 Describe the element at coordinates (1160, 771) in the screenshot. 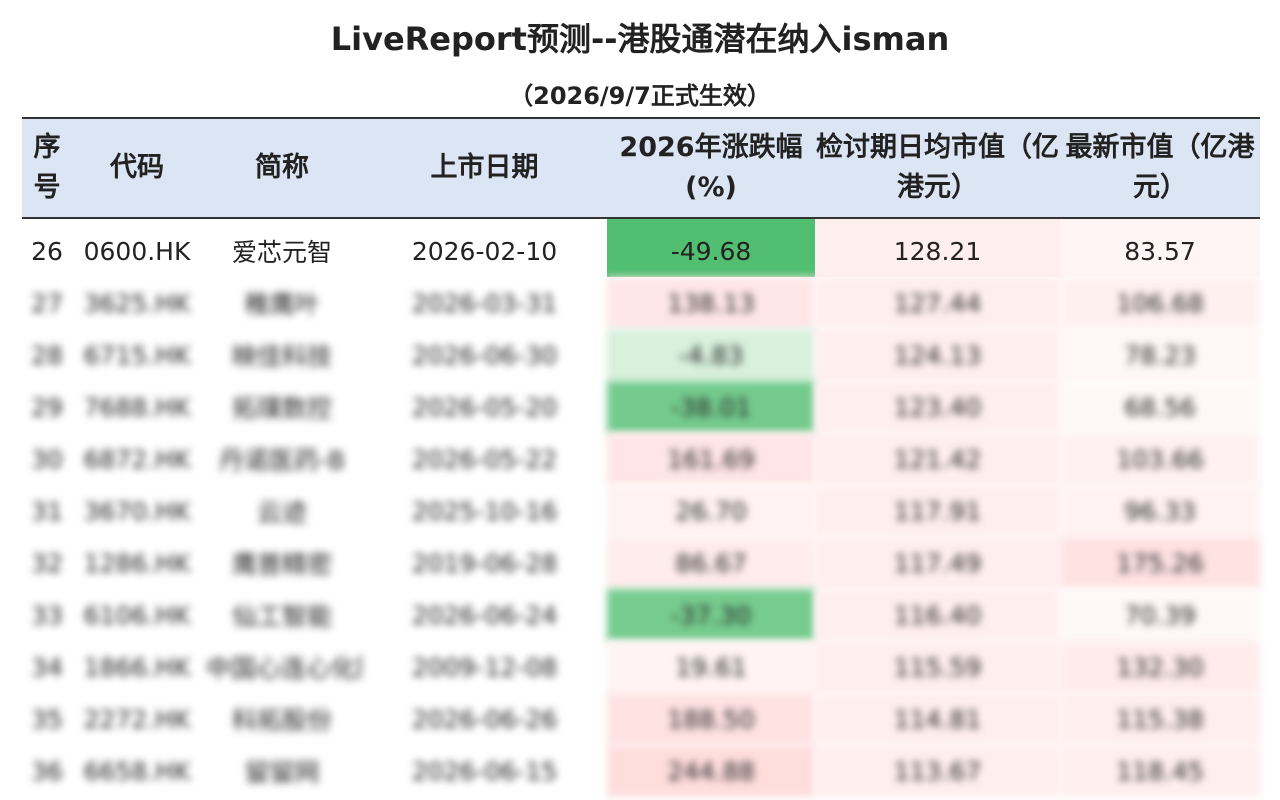

I see `table-cell: 118.45` at that location.